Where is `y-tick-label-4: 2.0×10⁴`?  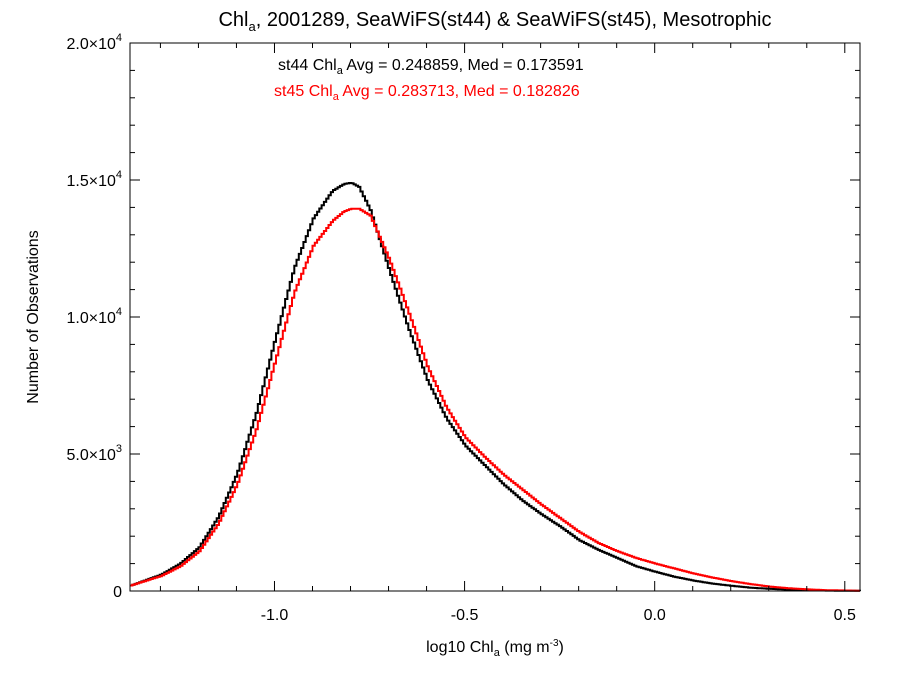 y-tick-label-4: 2.0×10⁴ is located at coordinates (94, 42).